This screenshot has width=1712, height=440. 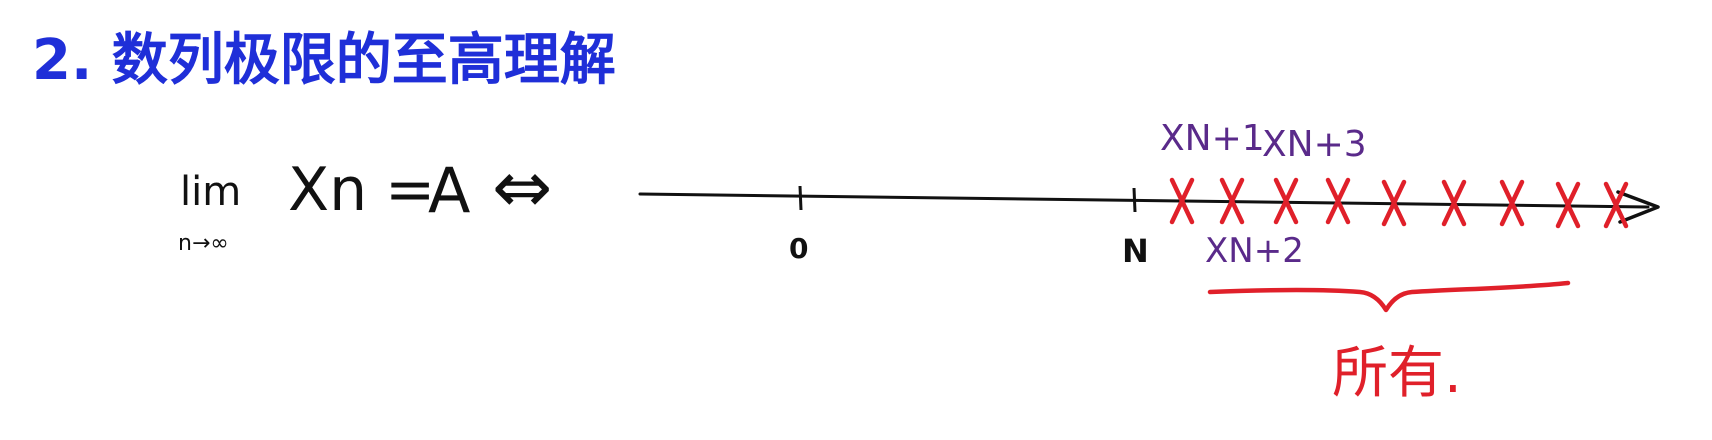 I want to click on sequence-xn: Xn, so click(x=327, y=190).